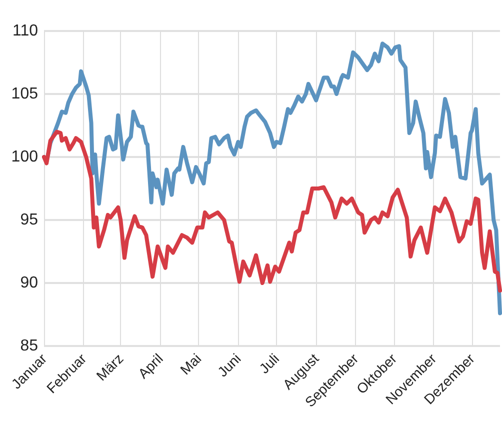  Describe the element at coordinates (24, 94) in the screenshot. I see `y-tick-label: 105` at that location.